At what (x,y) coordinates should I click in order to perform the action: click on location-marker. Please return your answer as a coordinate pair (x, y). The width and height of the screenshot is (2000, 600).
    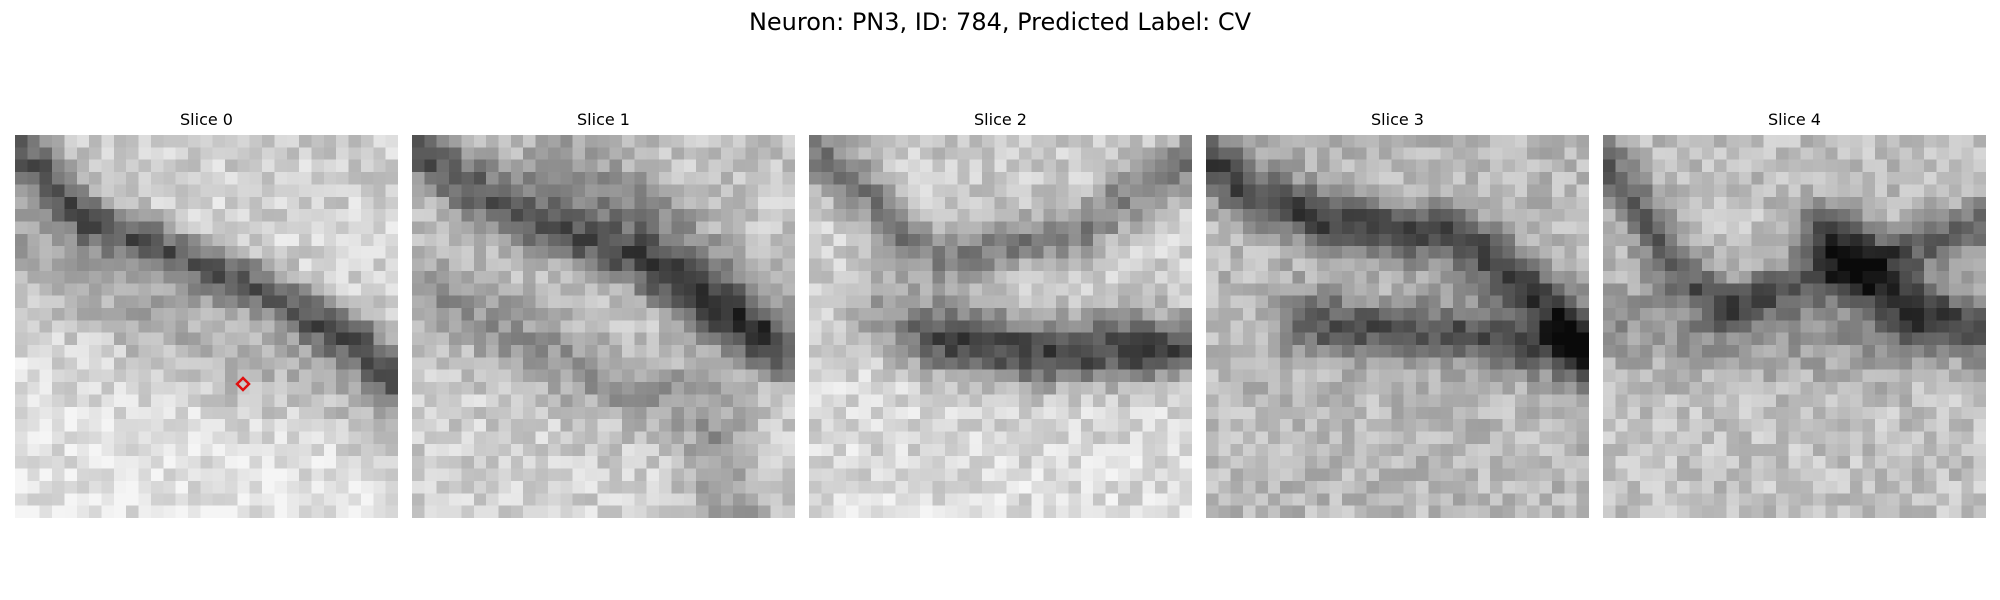
    Looking at the image, I should click on (243, 384).